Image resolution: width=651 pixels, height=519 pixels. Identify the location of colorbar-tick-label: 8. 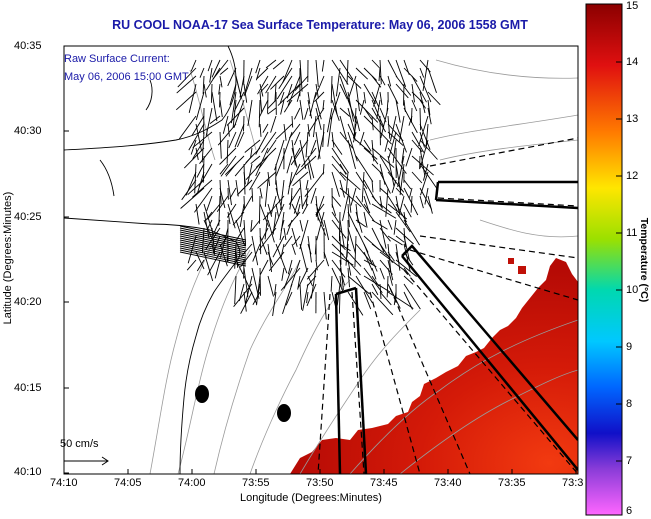
(629, 404).